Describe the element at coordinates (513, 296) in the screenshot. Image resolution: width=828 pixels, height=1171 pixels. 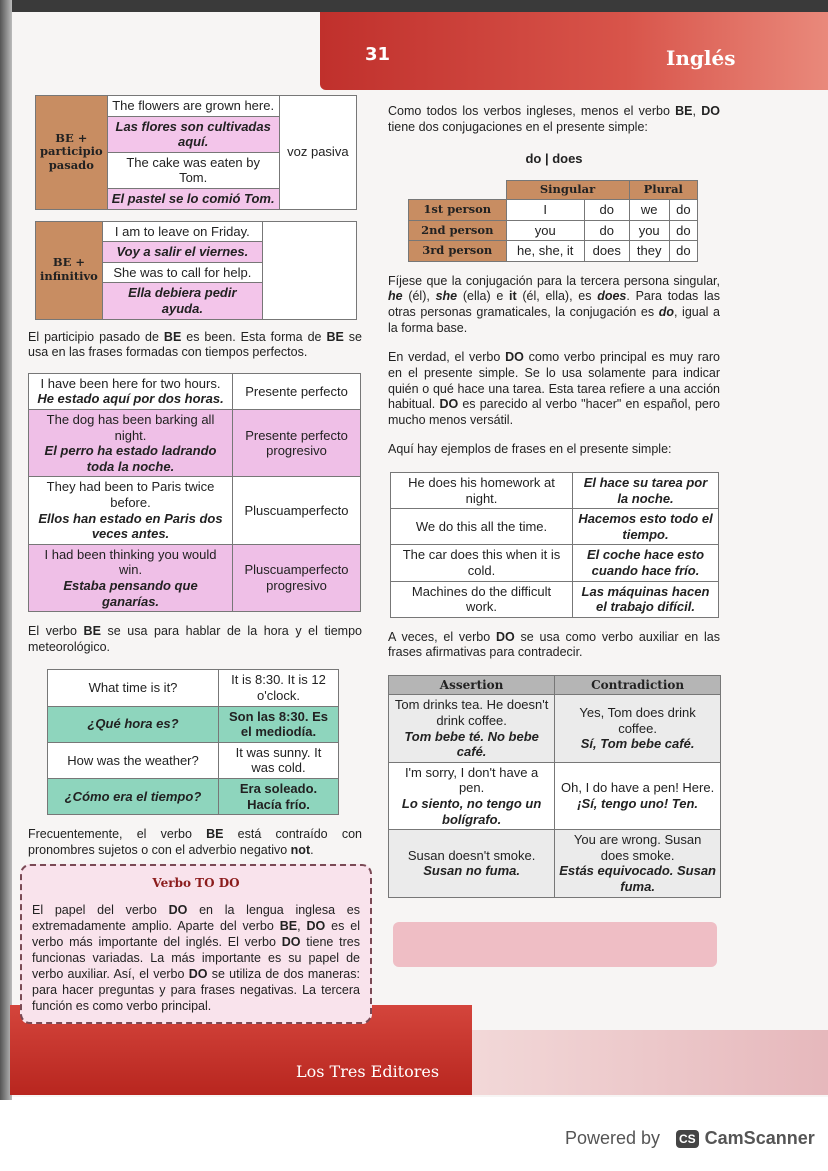
I see `emphasis-text: it` at that location.